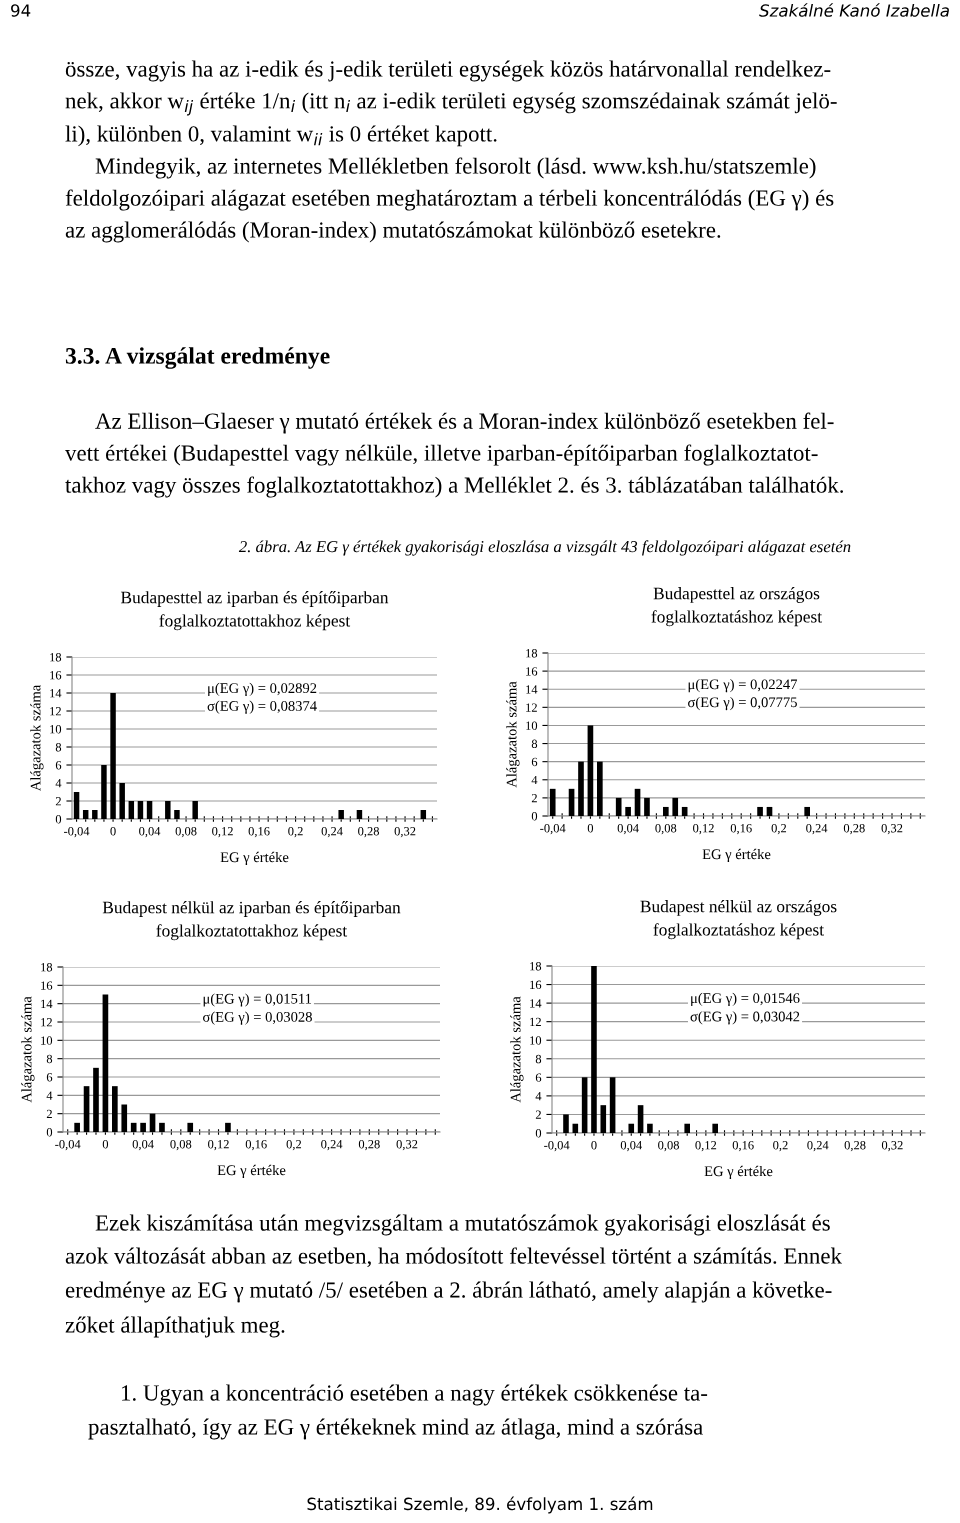 The image size is (960, 1523). What do you see at coordinates (454, 487) in the screenshot?
I see `text: takhoz vagy összes foglalkoztatottakhoz) a Melléklet 2. és 3. táblázatában találhatók.` at bounding box center [454, 487].